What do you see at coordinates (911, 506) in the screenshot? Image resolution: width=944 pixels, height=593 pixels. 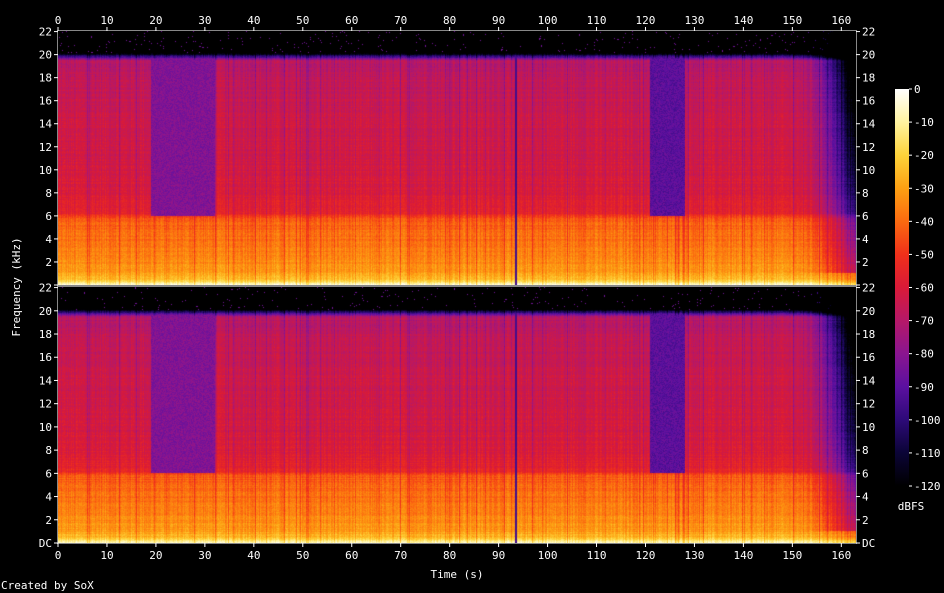 I see `colorbar-label: dBFS` at bounding box center [911, 506].